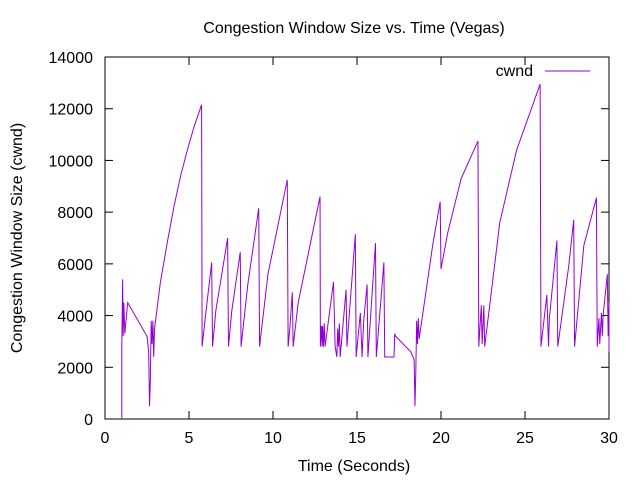  I want to click on x-tick-label: 5, so click(189, 438).